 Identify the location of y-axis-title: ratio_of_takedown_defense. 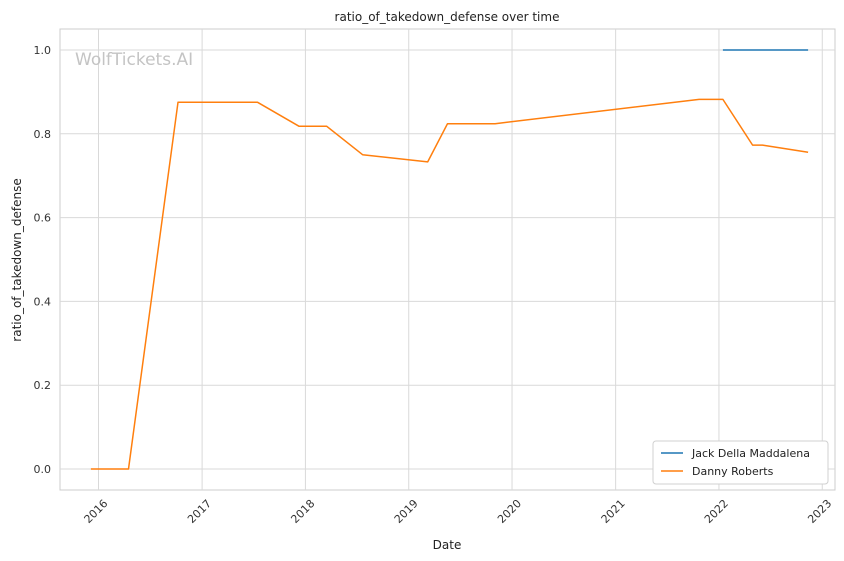
(17, 259).